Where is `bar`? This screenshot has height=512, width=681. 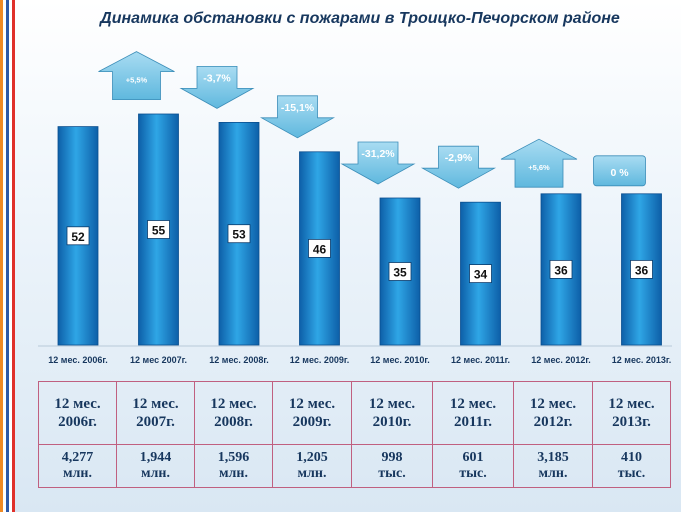 bar is located at coordinates (319, 248).